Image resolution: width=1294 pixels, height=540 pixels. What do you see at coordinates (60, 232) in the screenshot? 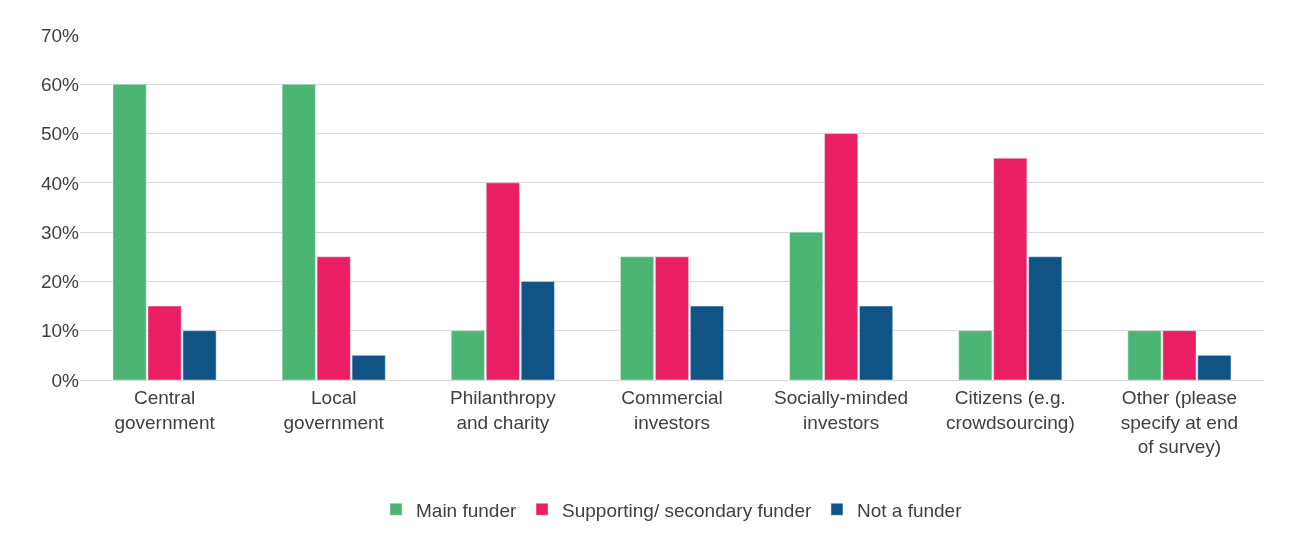
I see `y-tick-label: 30%` at bounding box center [60, 232].